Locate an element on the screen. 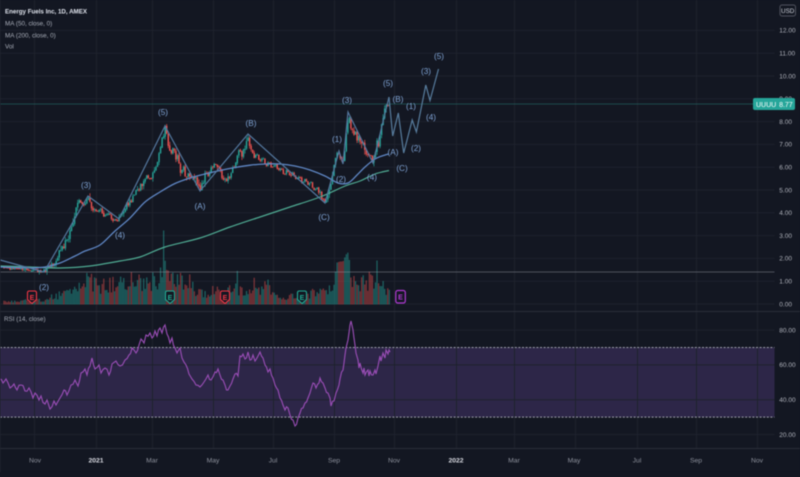 The image size is (800, 477). svg-text: 60.00 is located at coordinates (787, 365).